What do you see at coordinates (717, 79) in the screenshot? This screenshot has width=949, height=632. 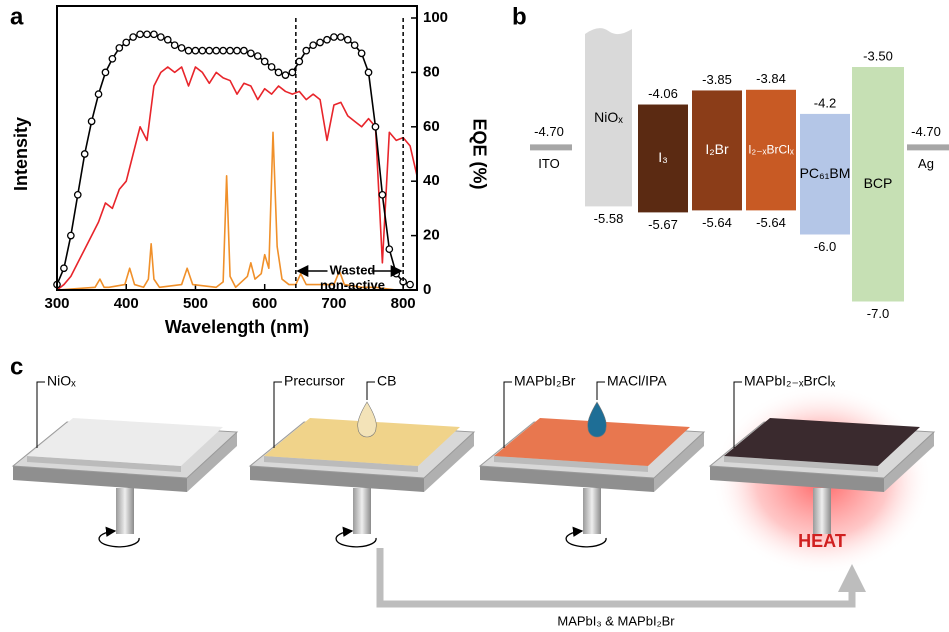 I see `energy-label: -3.85` at bounding box center [717, 79].